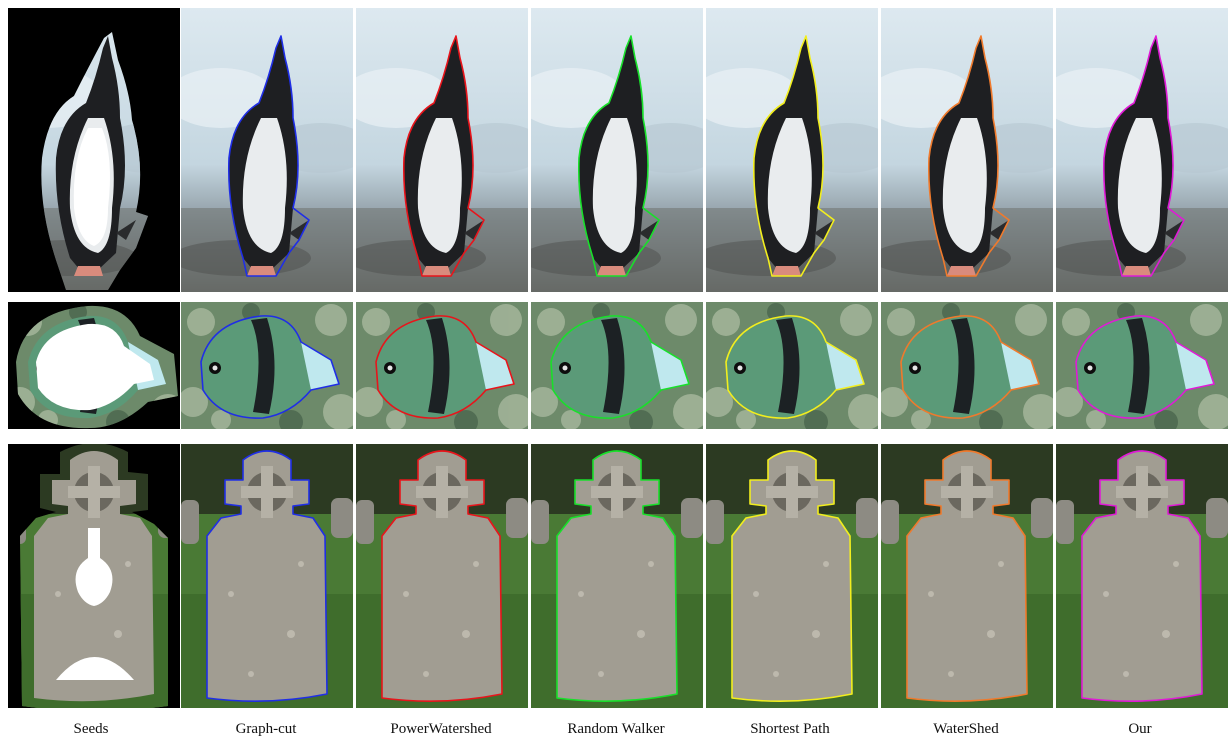 Image resolution: width=1228 pixels, height=742 pixels. What do you see at coordinates (266, 729) in the screenshot?
I see `column-label-graph-cut: Graph-cut` at bounding box center [266, 729].